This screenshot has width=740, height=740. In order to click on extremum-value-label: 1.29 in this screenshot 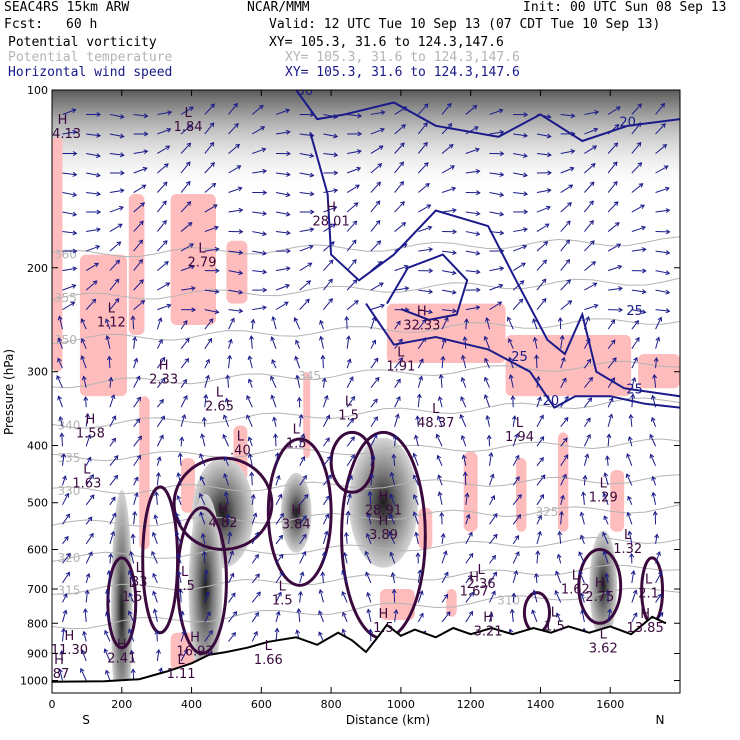, I will do `click(603, 498)`.